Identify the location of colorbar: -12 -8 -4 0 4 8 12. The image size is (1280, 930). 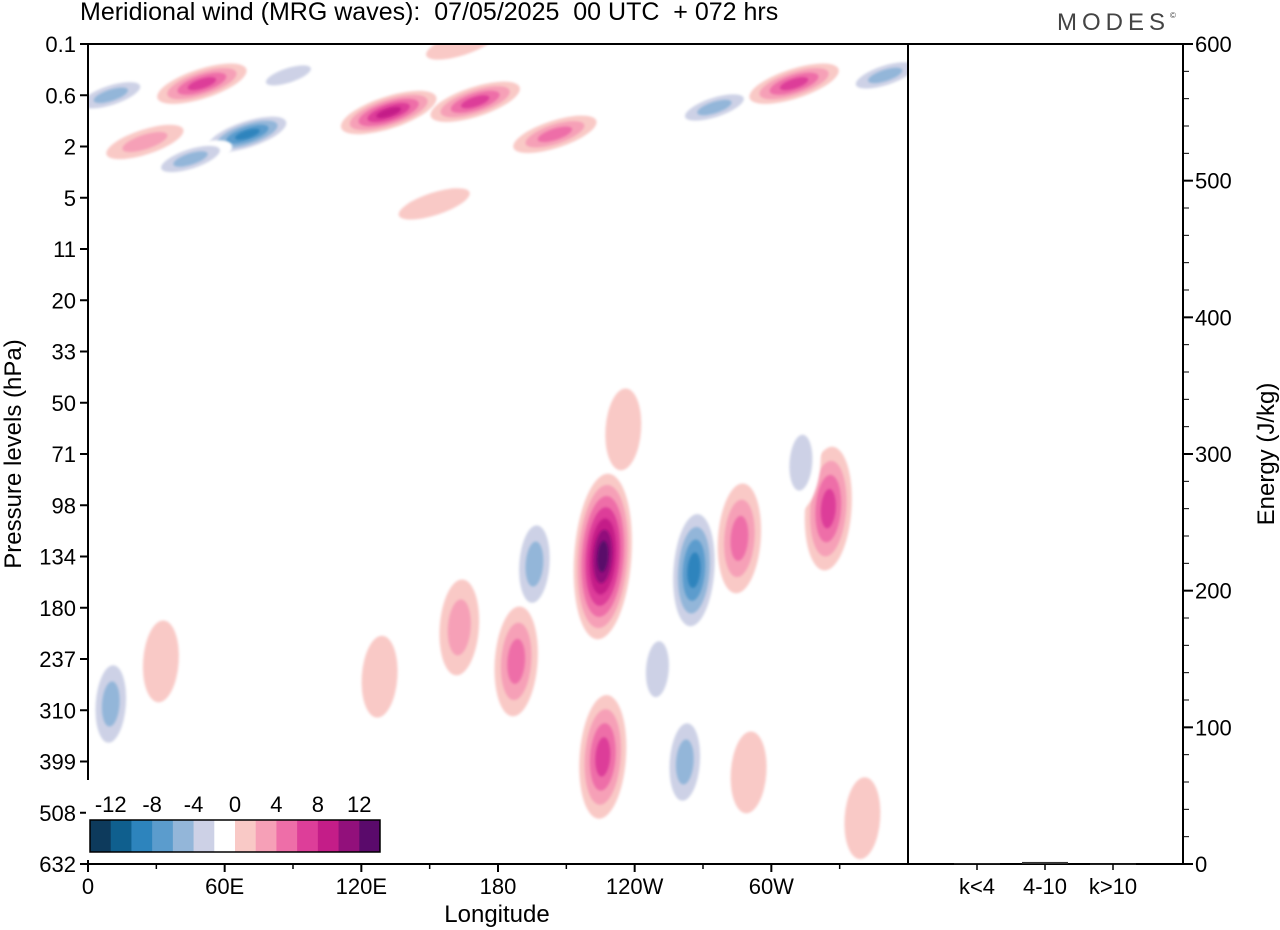
(236, 820).